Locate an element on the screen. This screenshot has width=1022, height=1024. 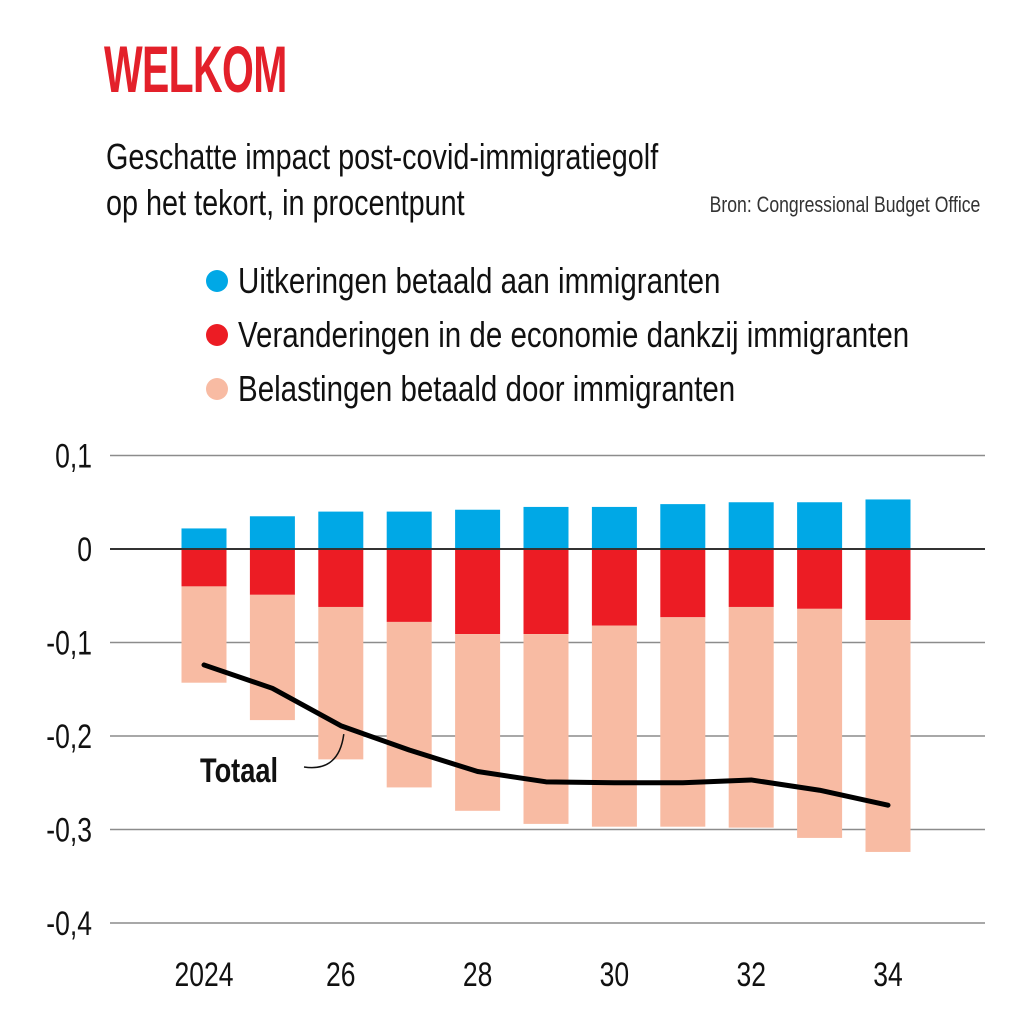
x-tick-label: 26 is located at coordinates (341, 975).